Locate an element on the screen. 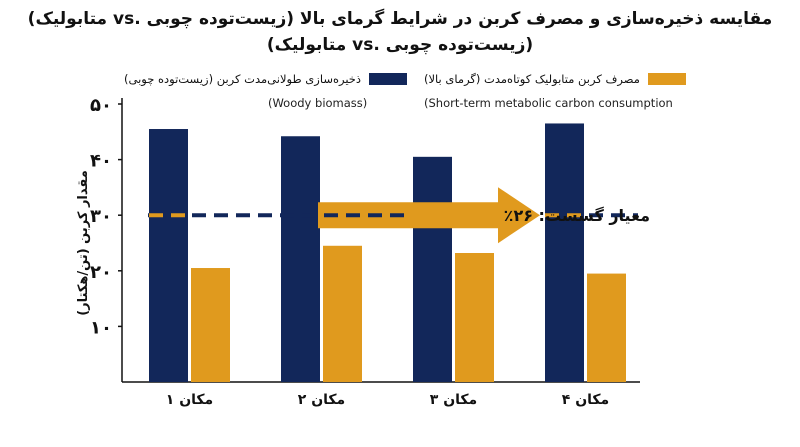  y-tick-label: ۲۰ is located at coordinates (101, 272).